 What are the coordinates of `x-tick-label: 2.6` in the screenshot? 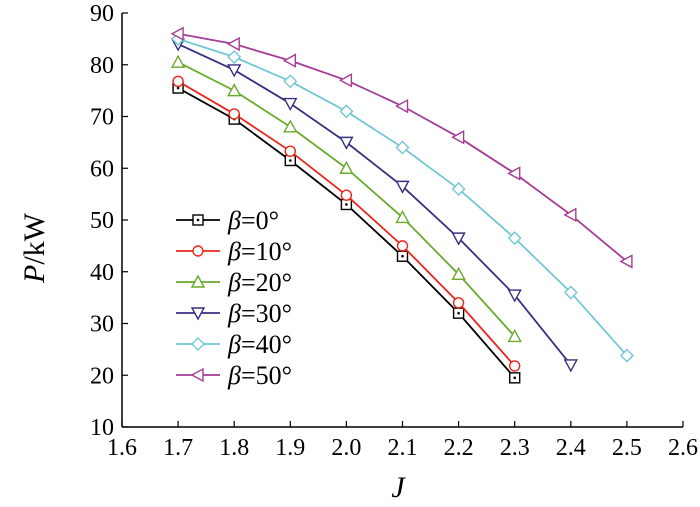 It's located at (683, 448).